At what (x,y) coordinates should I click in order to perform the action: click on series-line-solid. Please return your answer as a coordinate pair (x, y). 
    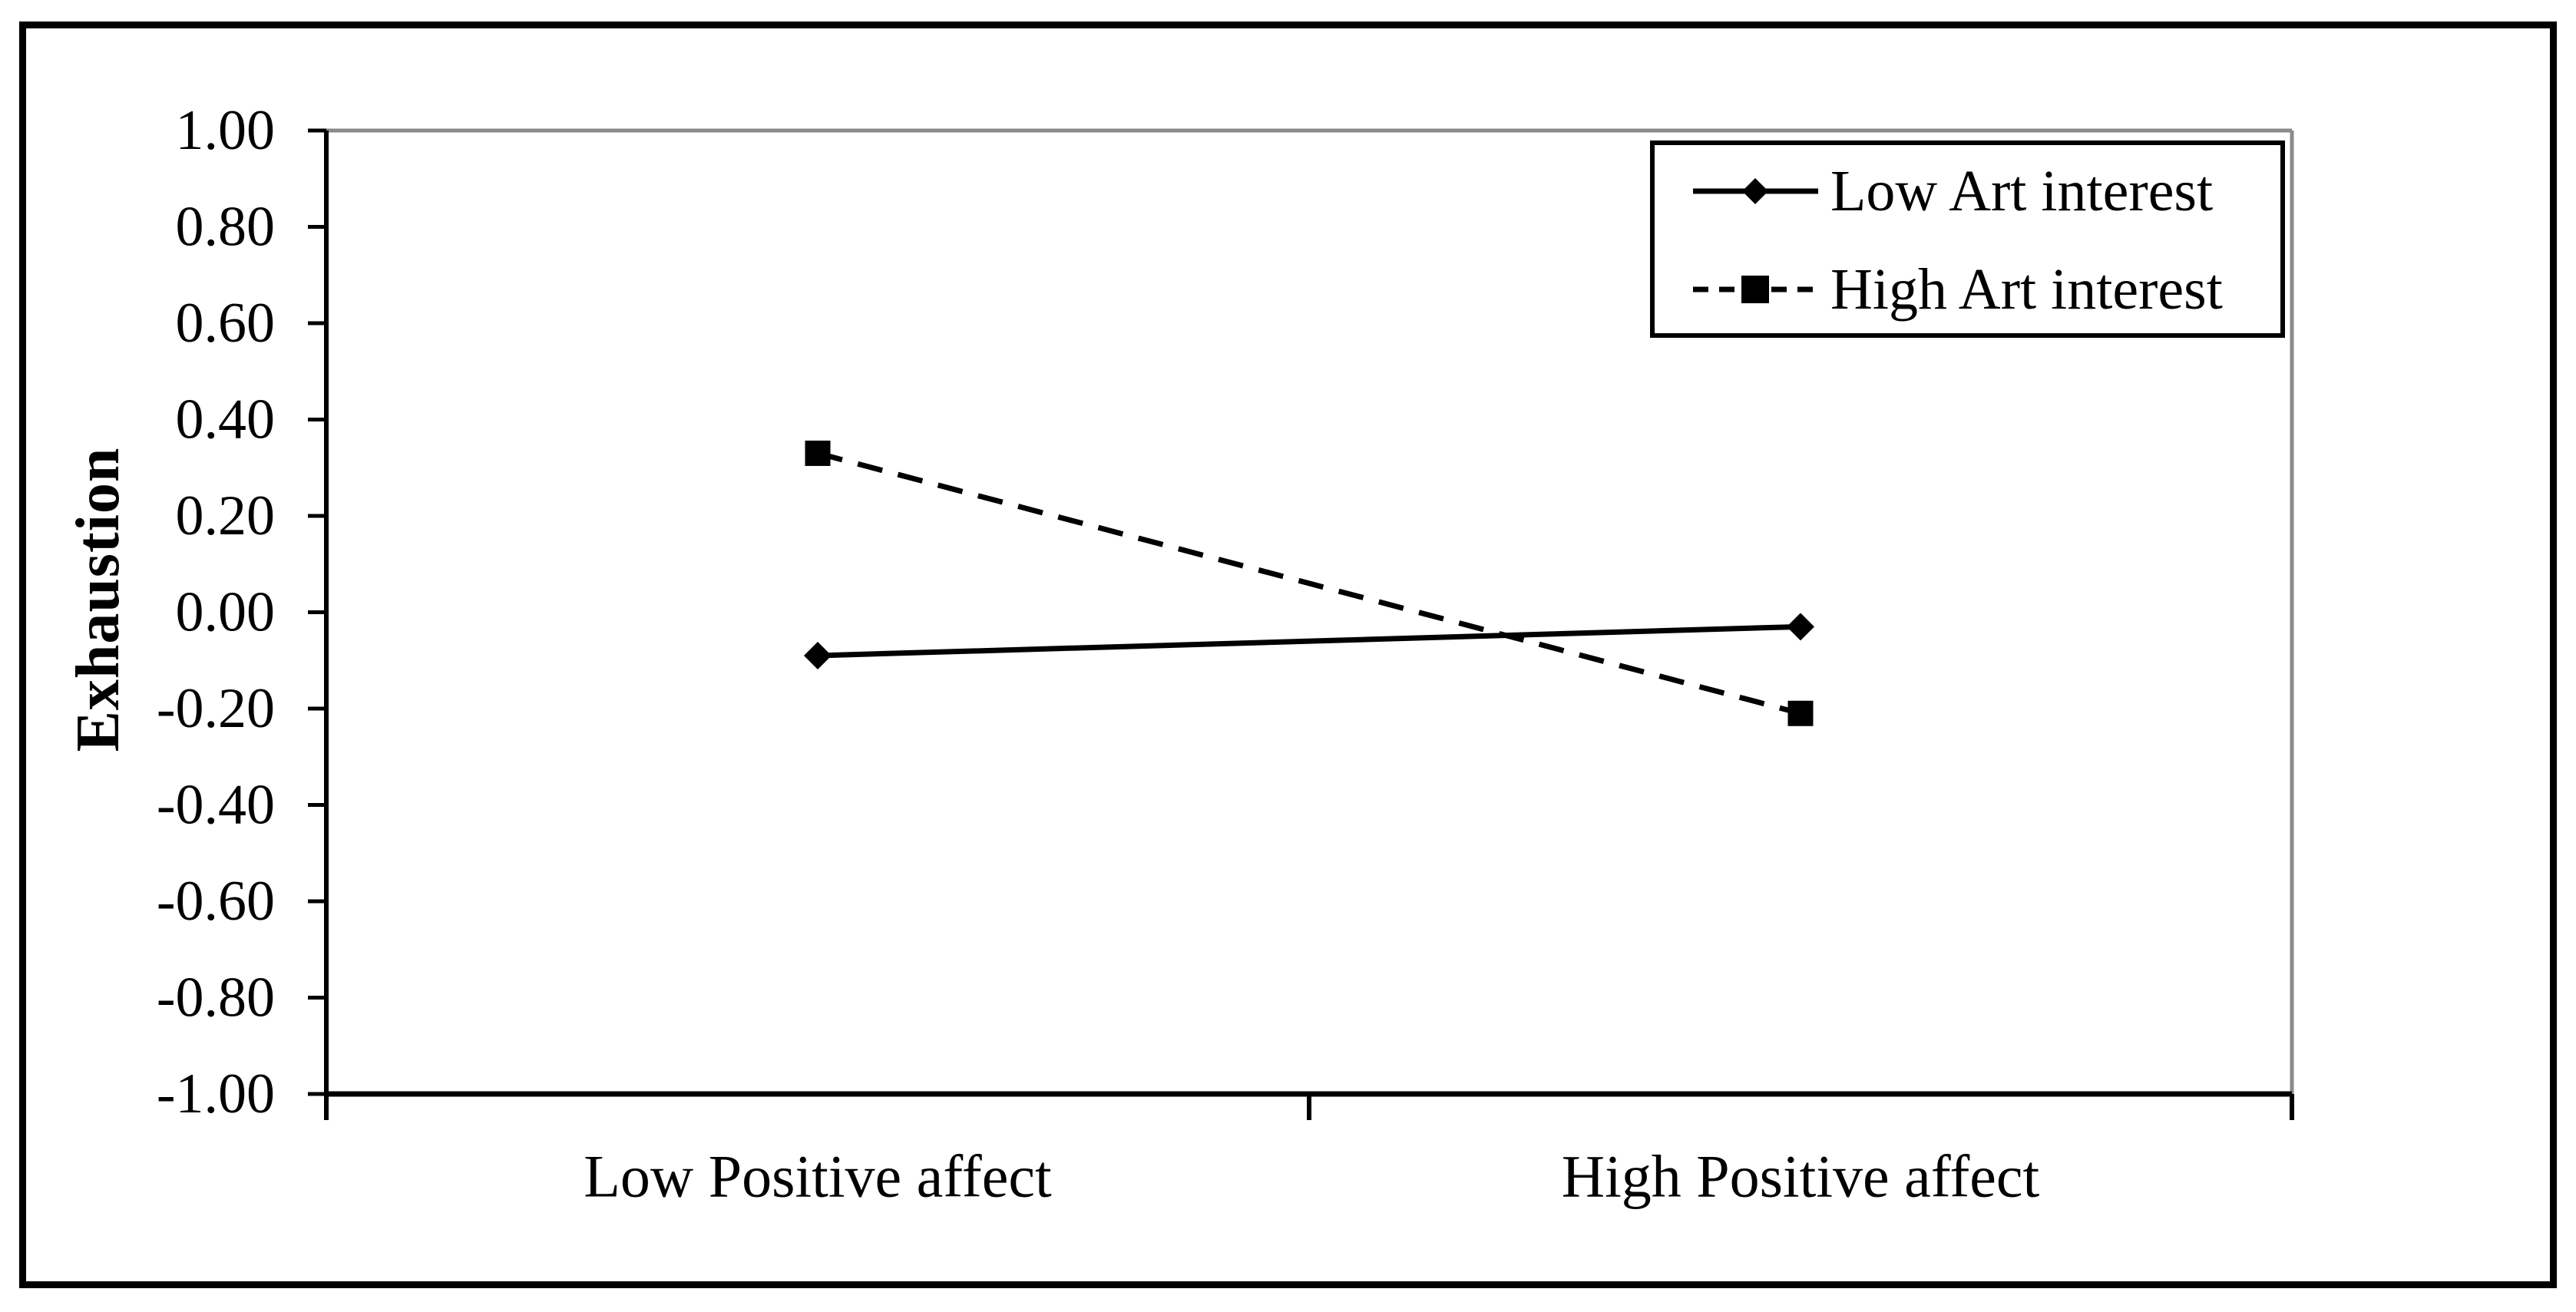
    Looking at the image, I should click on (1309, 641).